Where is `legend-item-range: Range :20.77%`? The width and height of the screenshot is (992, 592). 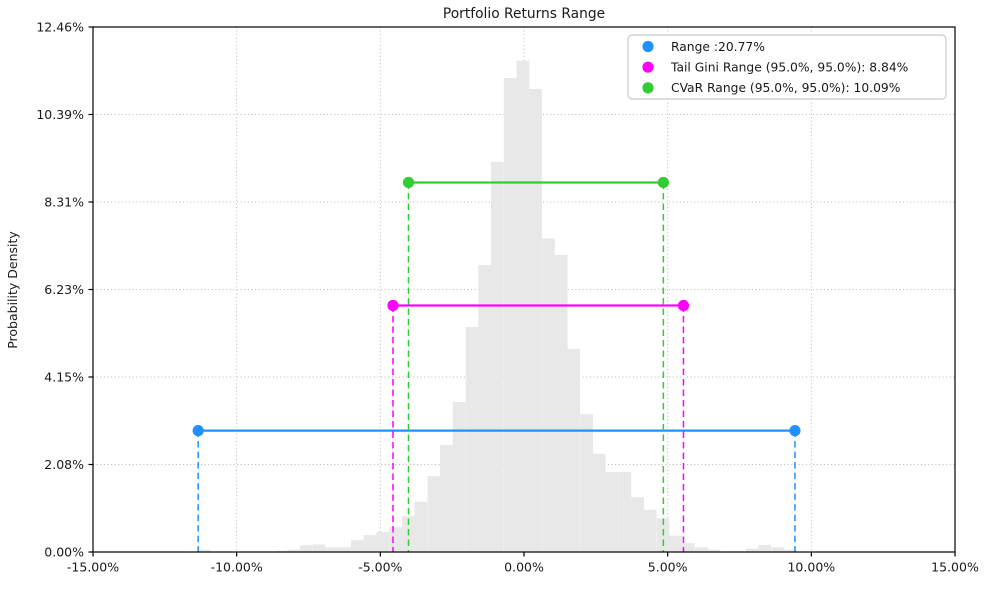
legend-item-range: Range :20.77% is located at coordinates (703, 47).